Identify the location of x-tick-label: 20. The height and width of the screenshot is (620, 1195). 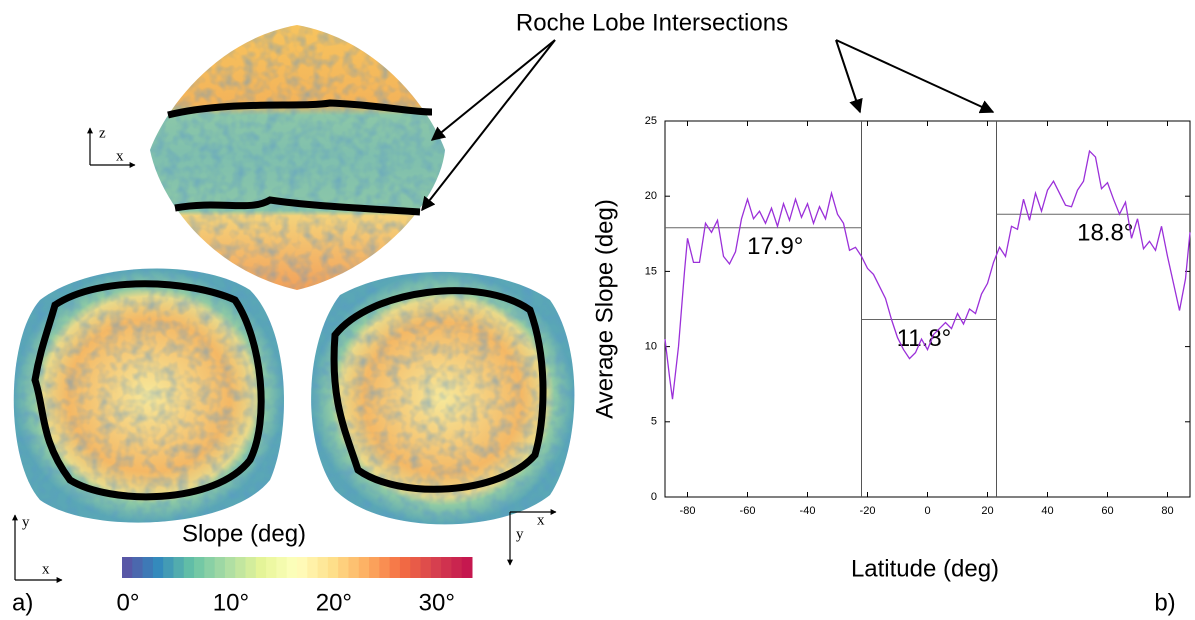
(987, 511).